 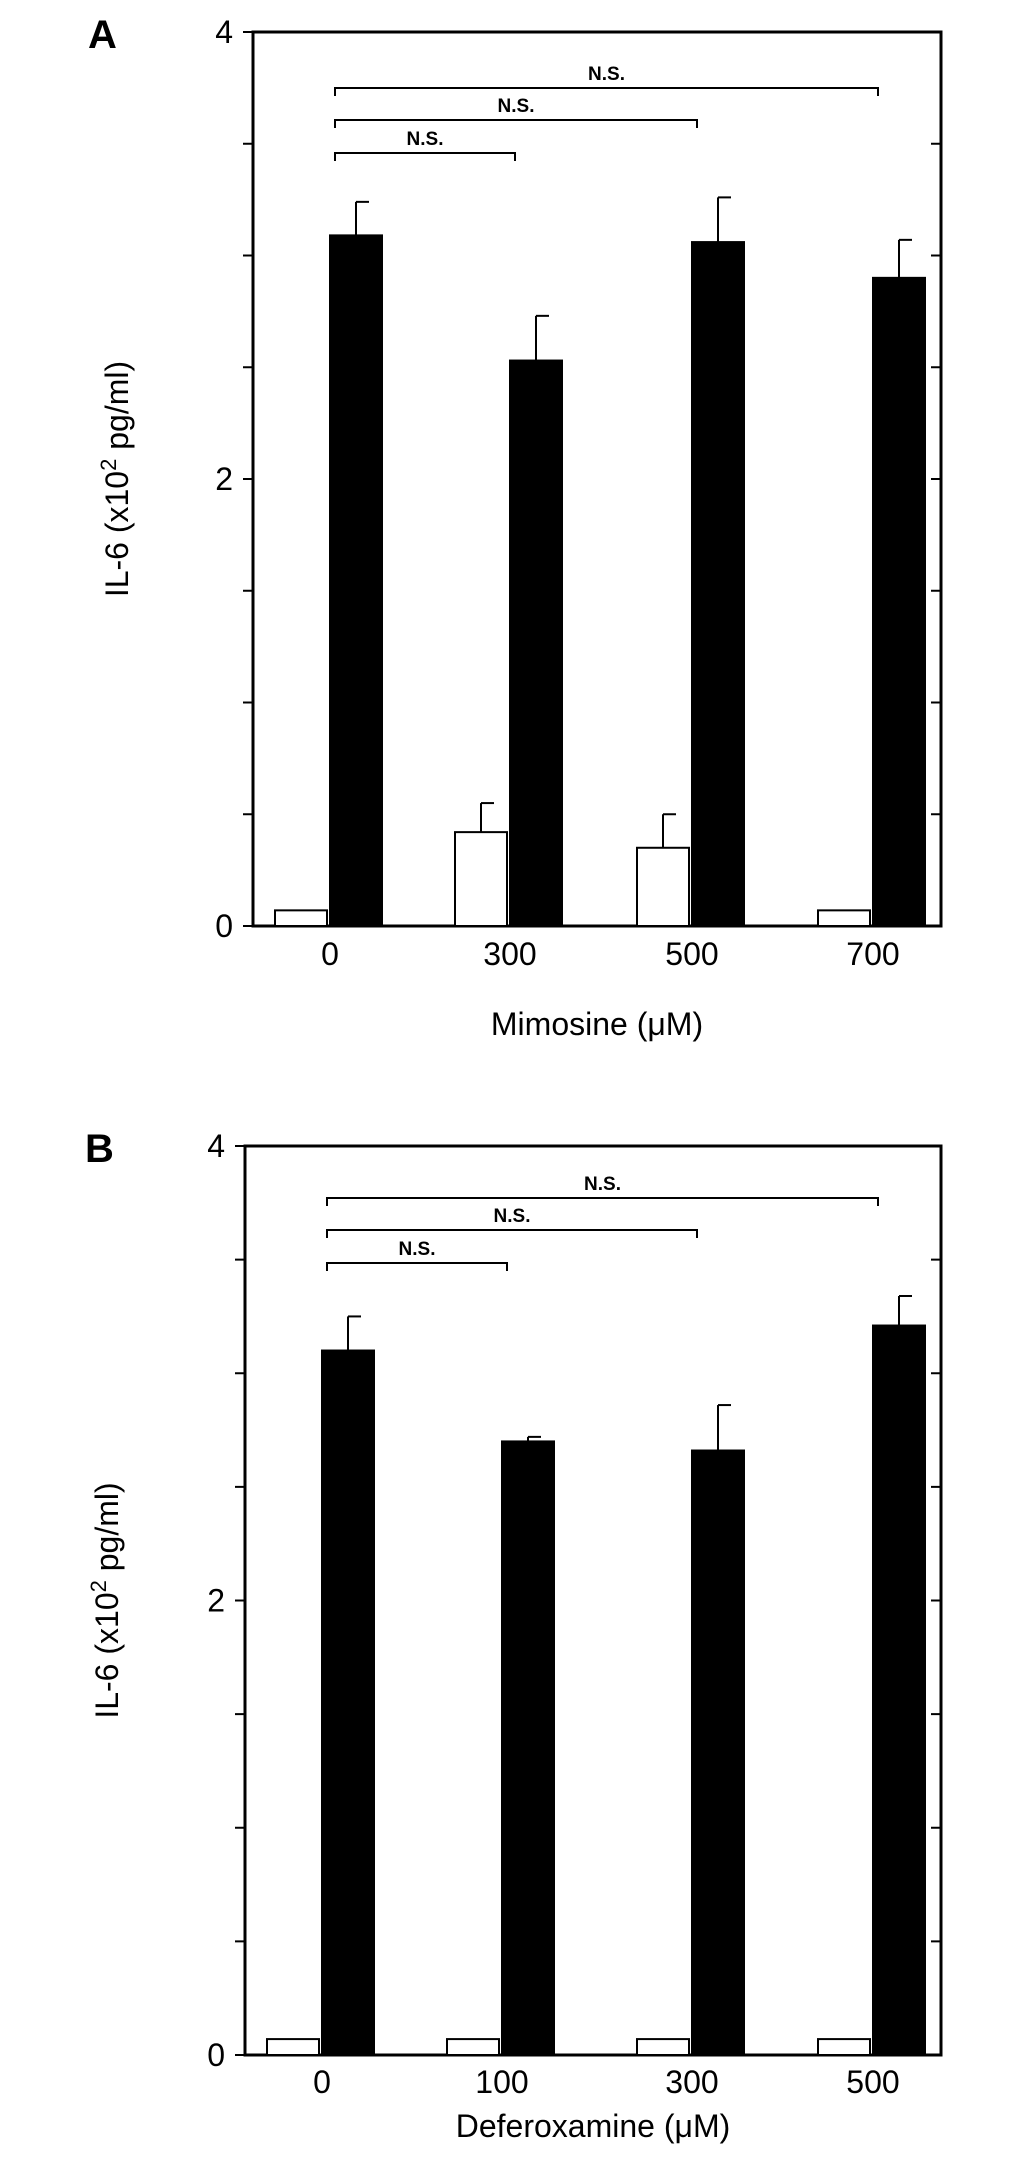 What do you see at coordinates (99, 1149) in the screenshot?
I see `panel-label: B` at bounding box center [99, 1149].